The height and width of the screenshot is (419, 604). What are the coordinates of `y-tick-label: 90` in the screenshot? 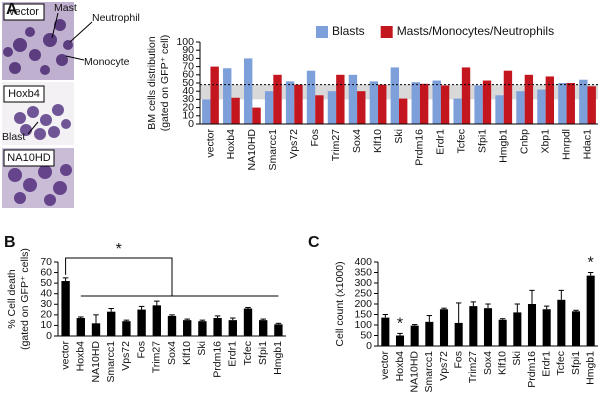 It's located at (188, 50).